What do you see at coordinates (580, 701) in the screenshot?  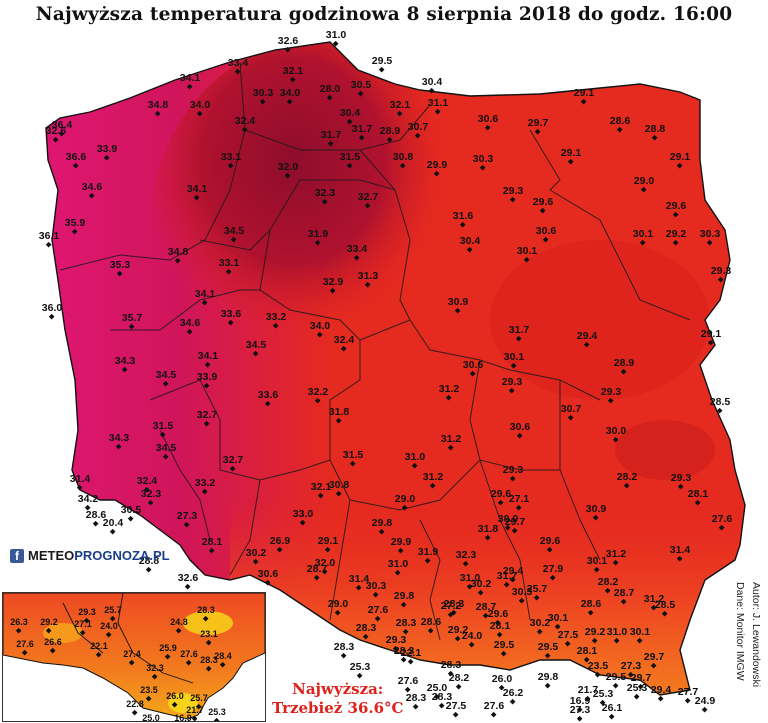 I see `map-temperature-label: 16.9` at bounding box center [580, 701].